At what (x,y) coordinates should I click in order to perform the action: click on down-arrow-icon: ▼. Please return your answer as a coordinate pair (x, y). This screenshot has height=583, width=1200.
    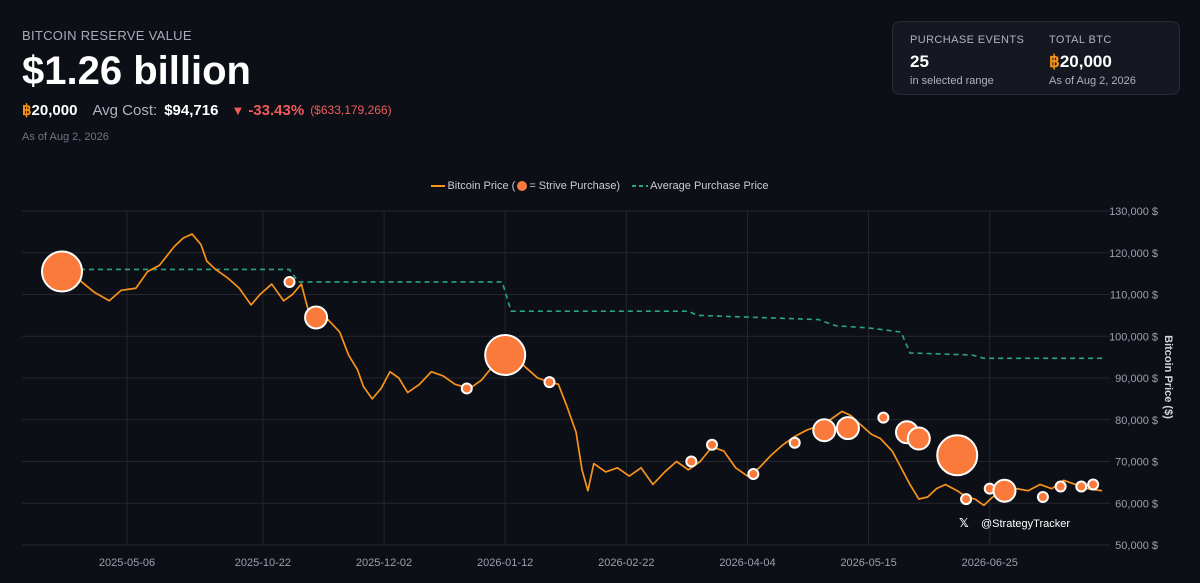
    Looking at the image, I should click on (238, 110).